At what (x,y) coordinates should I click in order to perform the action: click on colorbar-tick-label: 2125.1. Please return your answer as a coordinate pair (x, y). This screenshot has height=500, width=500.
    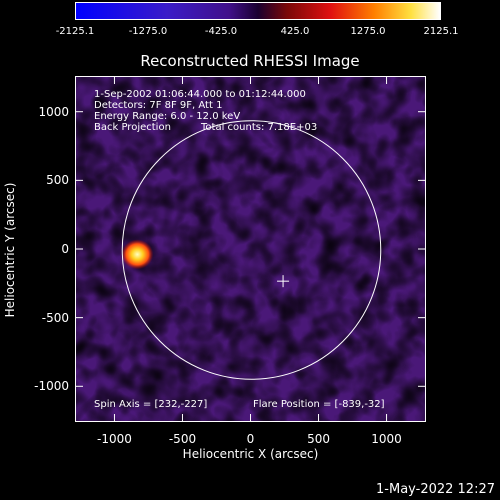
    Looking at the image, I should click on (441, 31).